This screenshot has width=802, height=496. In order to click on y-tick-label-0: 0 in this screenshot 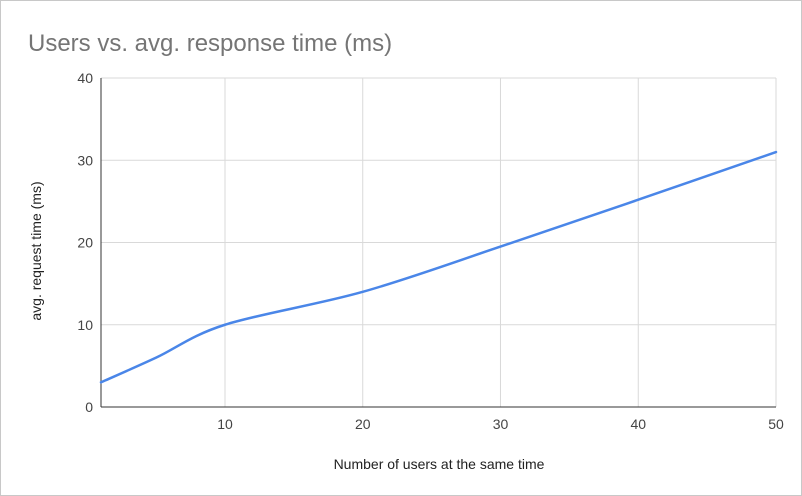, I will do `click(89, 407)`.